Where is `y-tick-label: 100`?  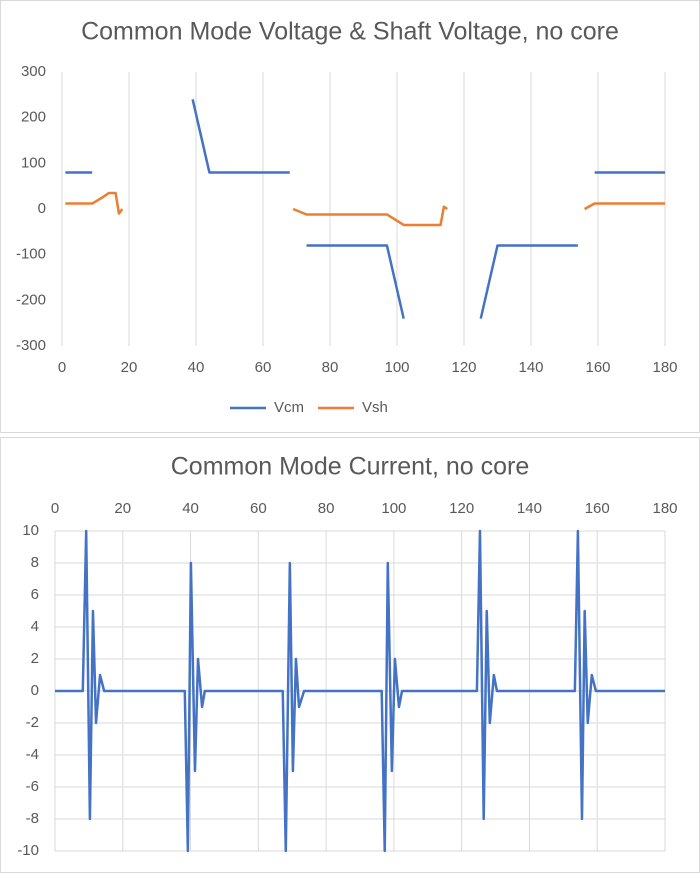
y-tick-label: 100 is located at coordinates (33, 162).